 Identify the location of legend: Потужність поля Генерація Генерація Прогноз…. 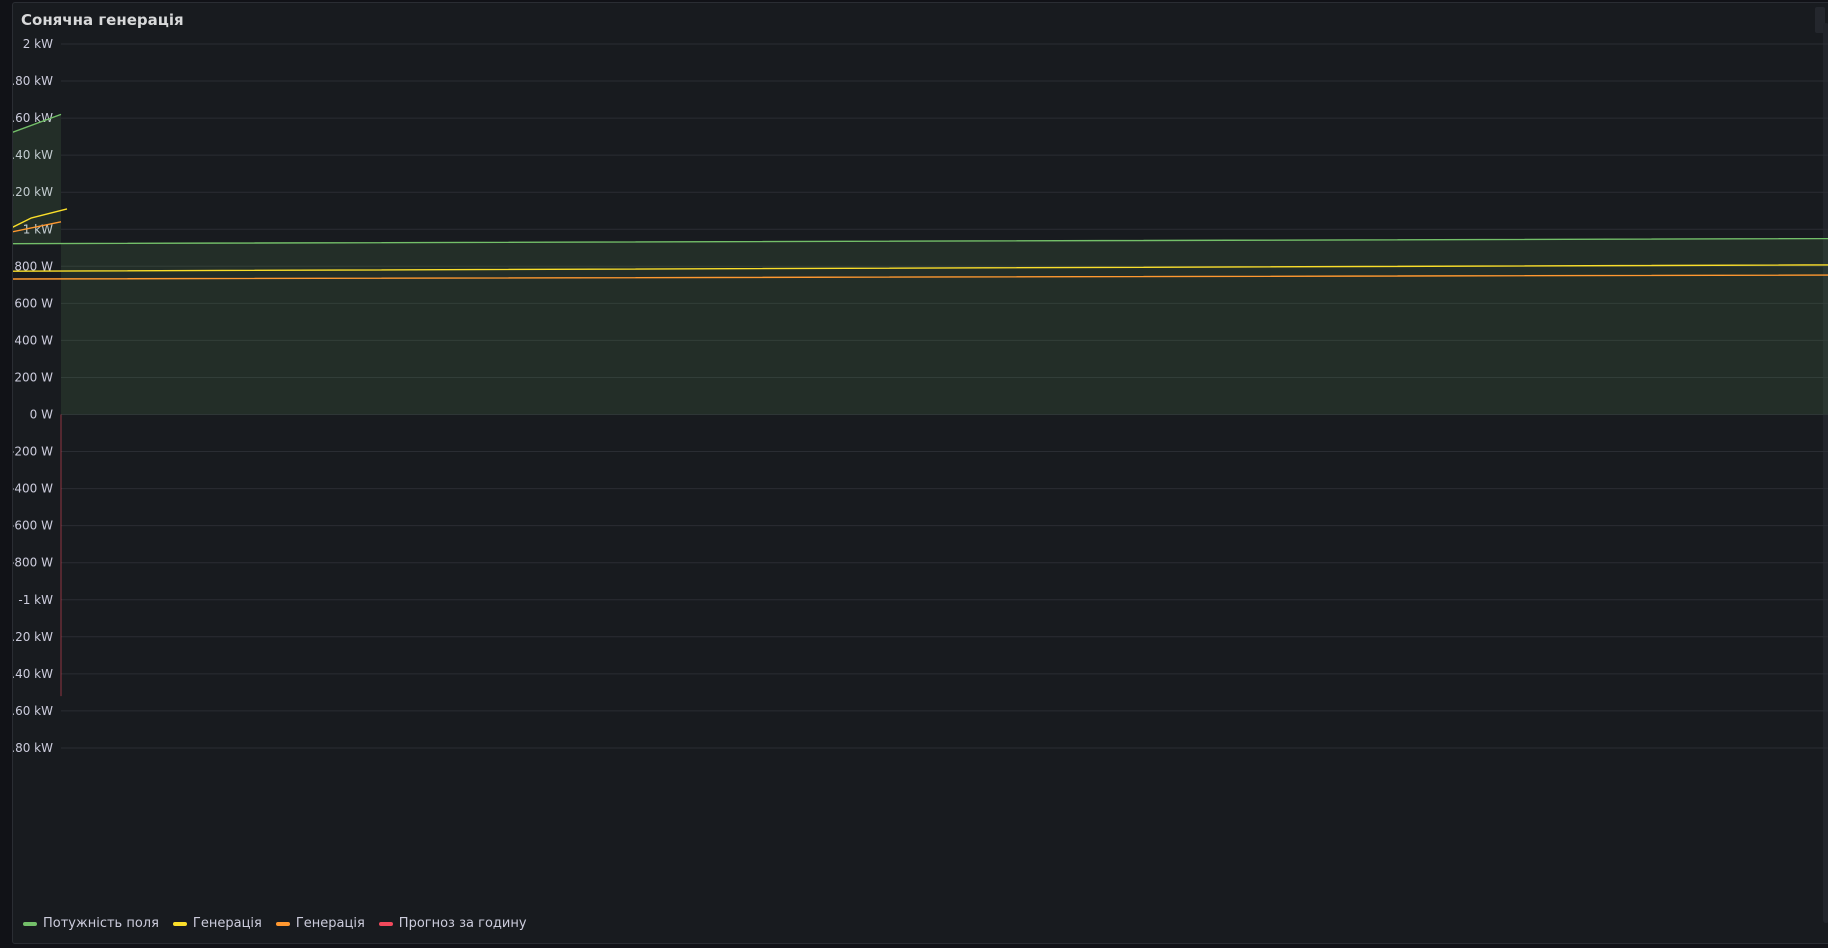
(275, 923).